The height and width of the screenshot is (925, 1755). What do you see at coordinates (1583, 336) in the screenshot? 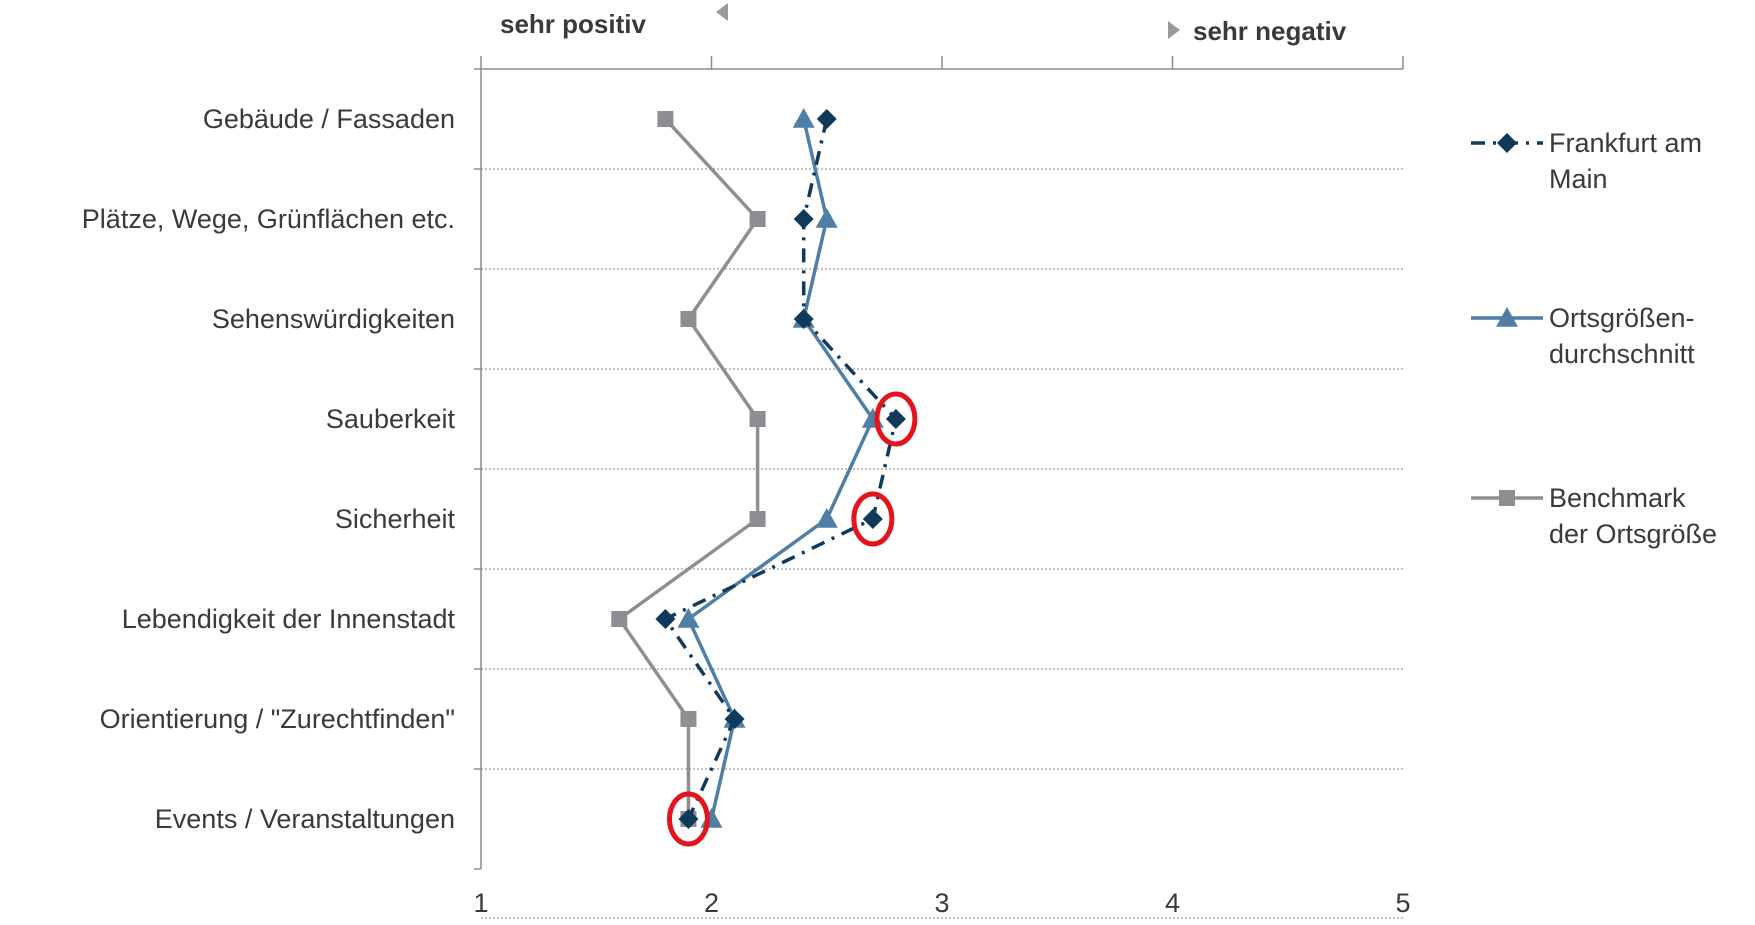
I see `legend-item: Ortsgrößen-durchschnitt` at bounding box center [1583, 336].